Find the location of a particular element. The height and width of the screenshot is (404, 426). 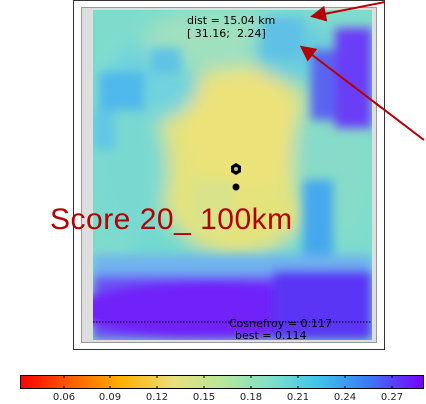

best-score-label: best = 0.114 is located at coordinates (271, 335).